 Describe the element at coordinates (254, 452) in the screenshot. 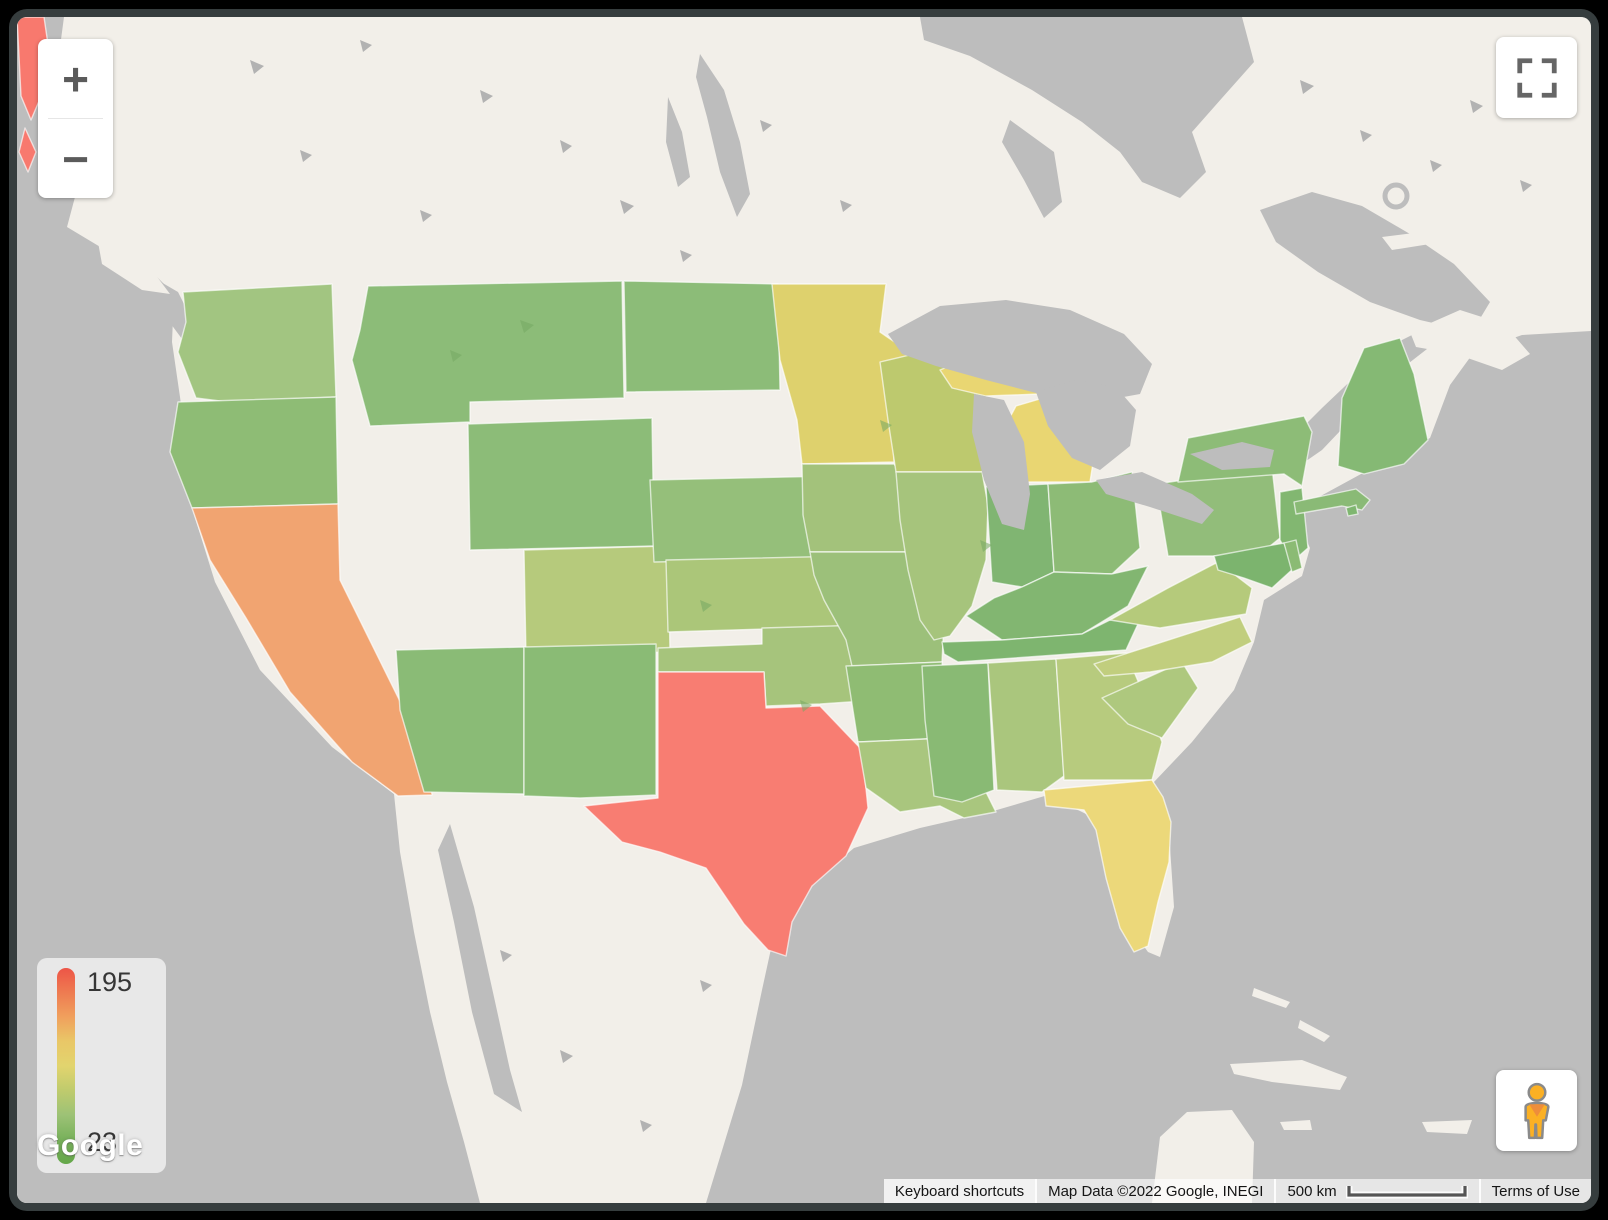

I see `state-OR` at that location.